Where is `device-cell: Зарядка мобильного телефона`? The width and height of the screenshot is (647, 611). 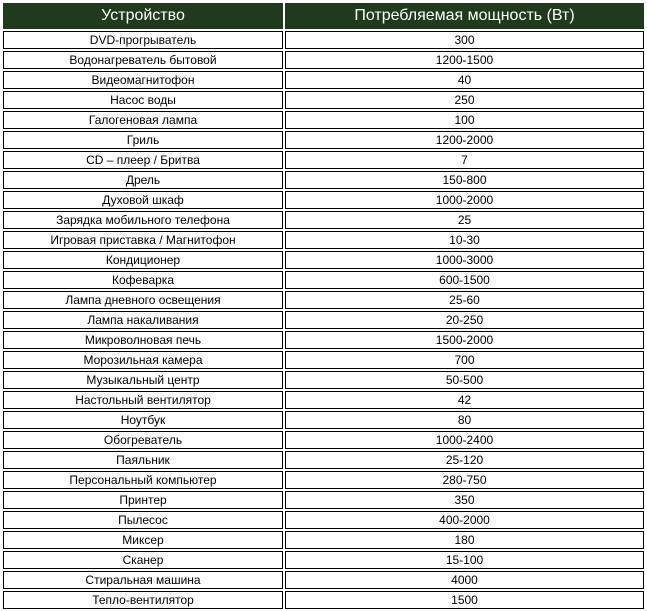 device-cell: Зарядка мобильного телефона is located at coordinates (143, 220).